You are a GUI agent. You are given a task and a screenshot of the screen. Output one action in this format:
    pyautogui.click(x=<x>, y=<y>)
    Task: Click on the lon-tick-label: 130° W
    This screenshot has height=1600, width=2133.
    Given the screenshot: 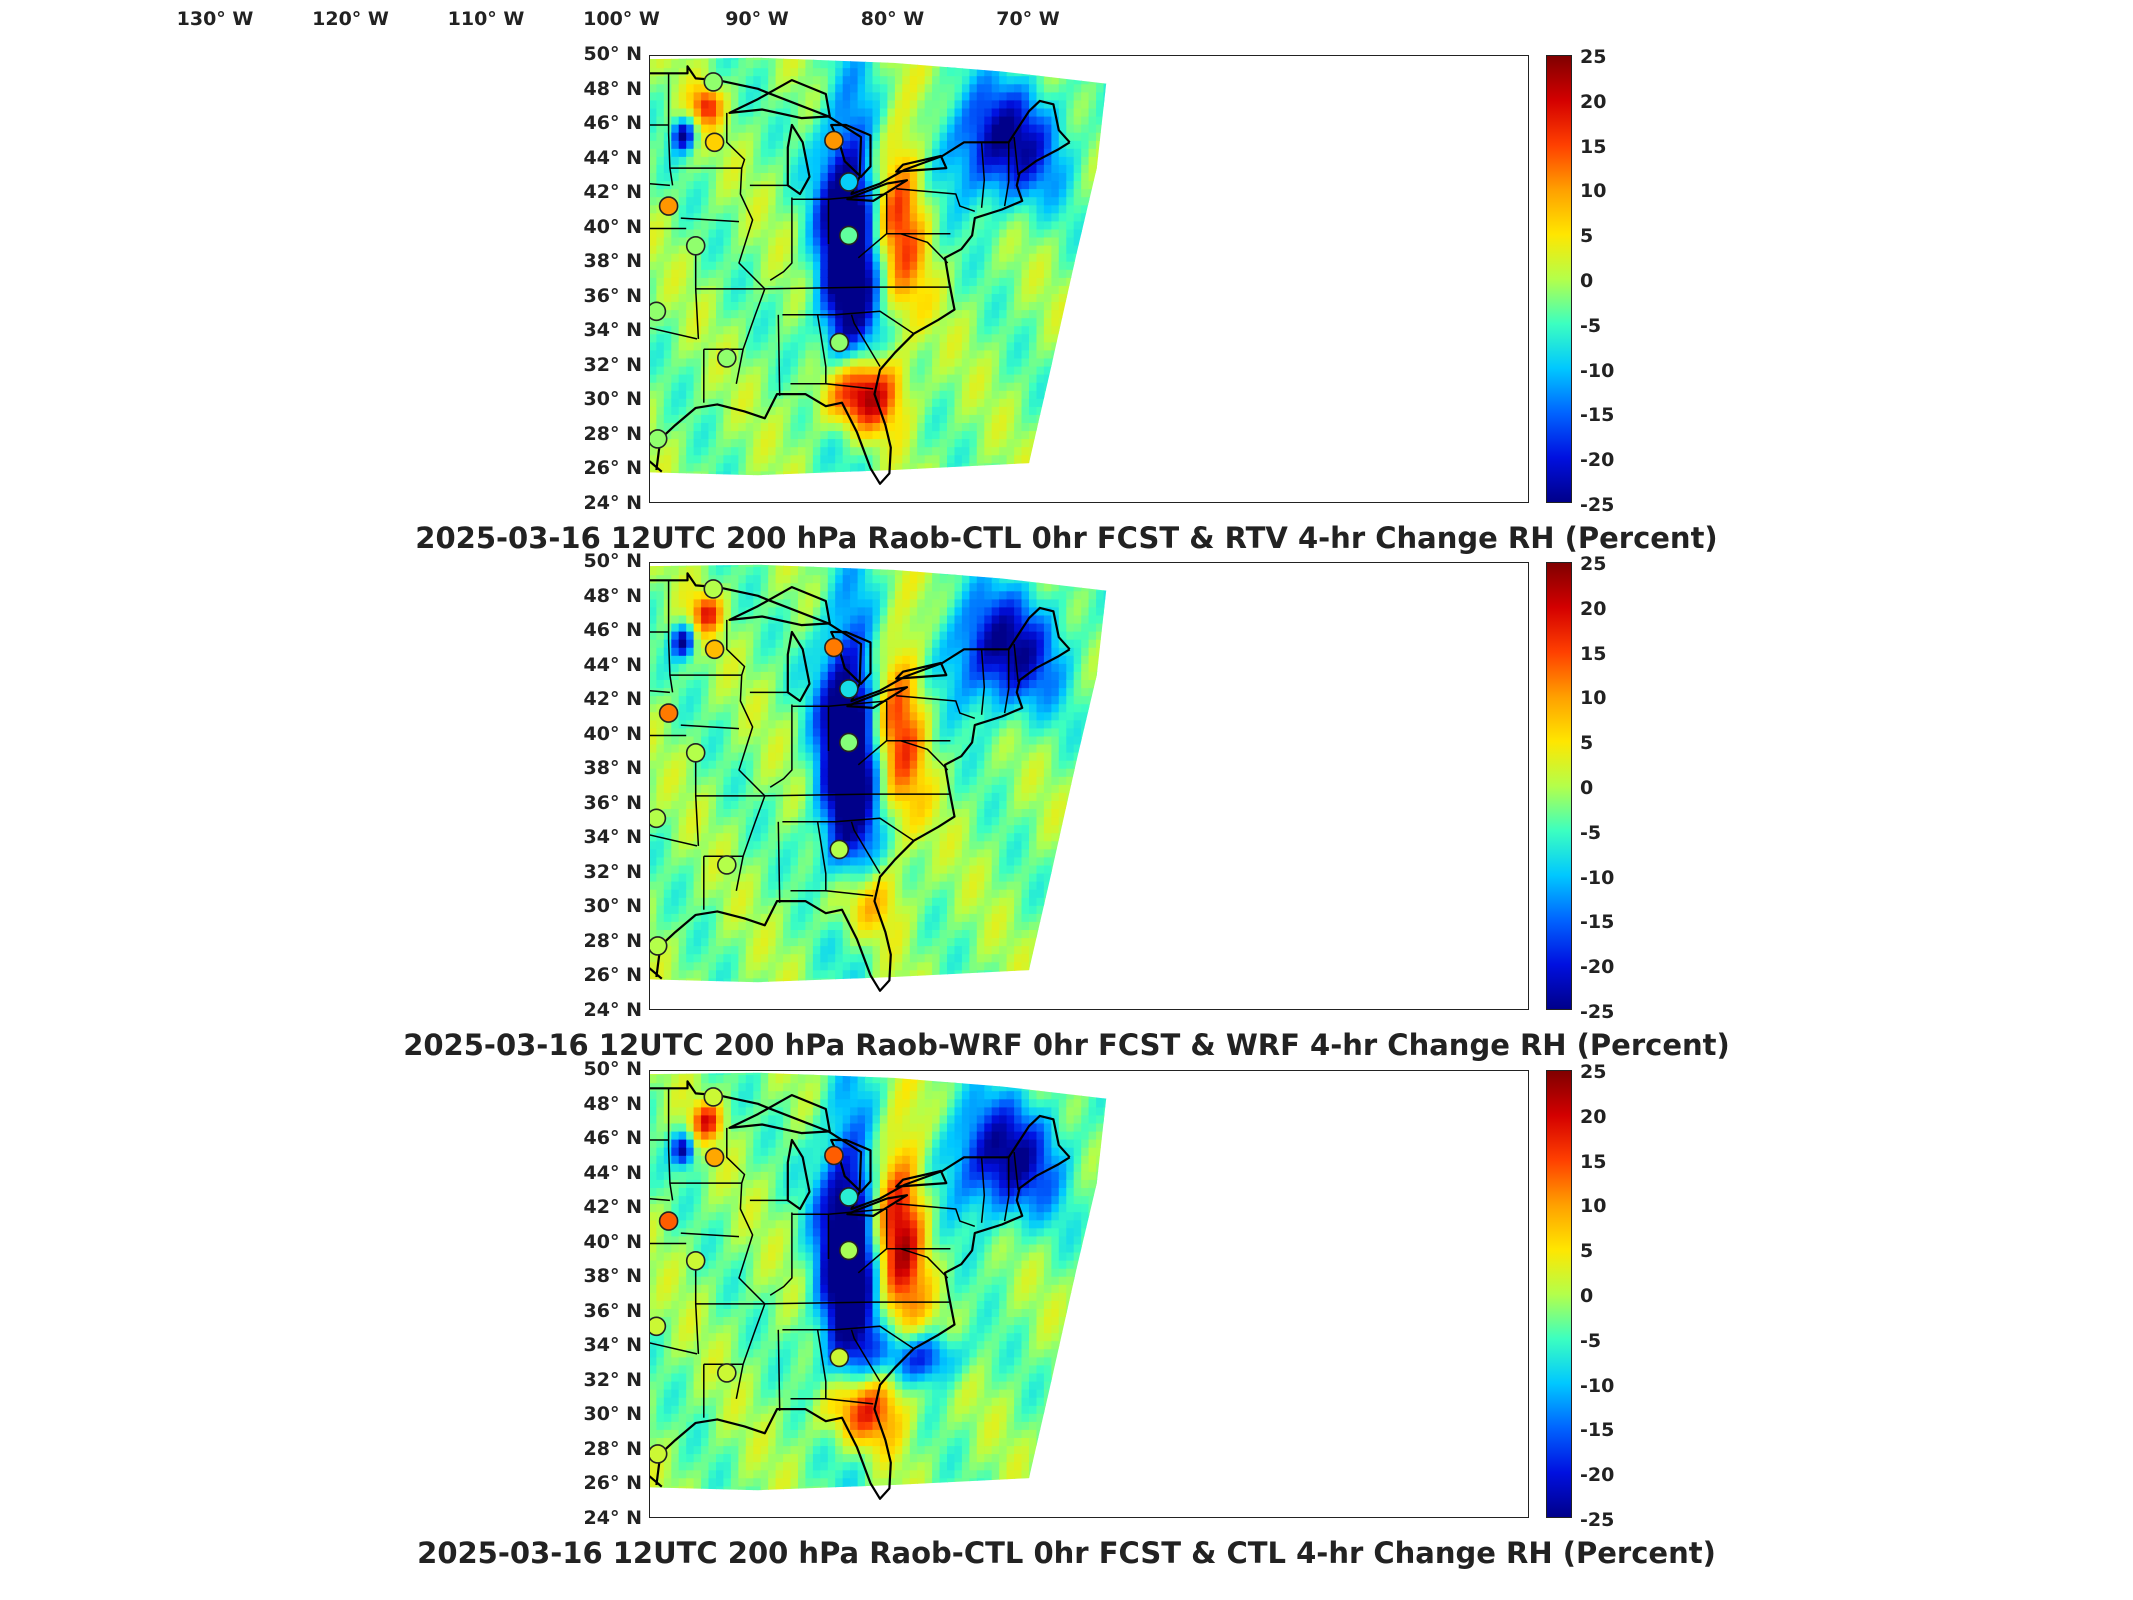 What is the action you would take?
    pyautogui.click(x=215, y=19)
    